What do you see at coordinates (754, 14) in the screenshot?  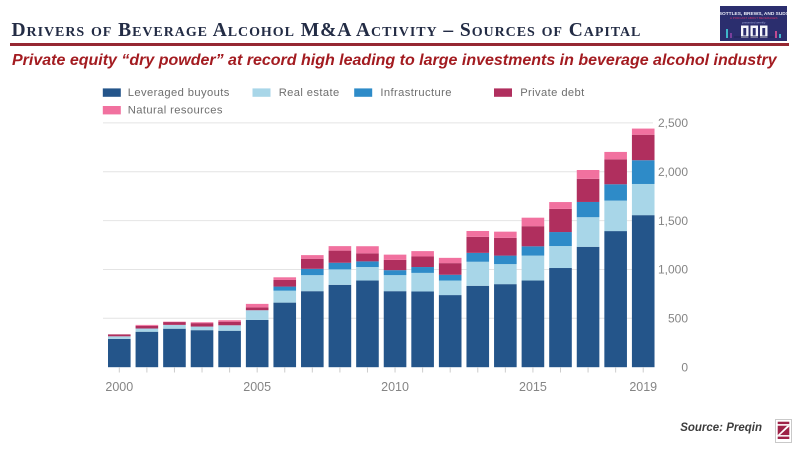 I see `svg-text: BOTTLES, BREWS, AND SUDS` at bounding box center [754, 14].